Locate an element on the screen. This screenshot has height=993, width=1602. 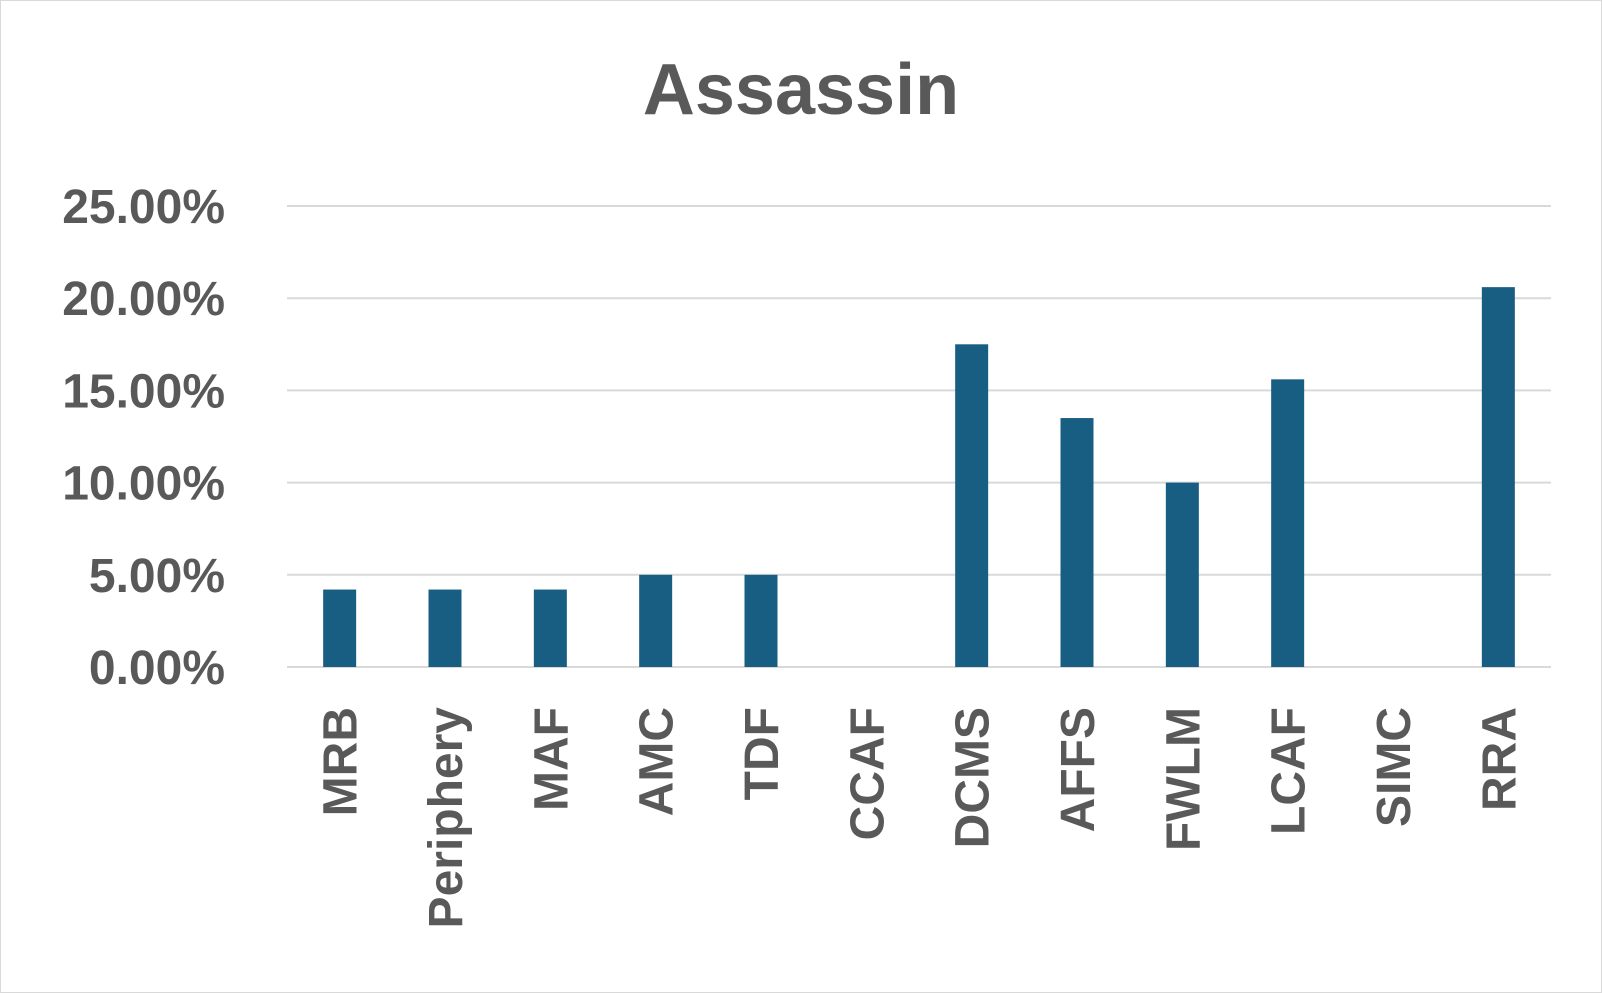
y-tick-label: 10.00% is located at coordinates (143, 484).